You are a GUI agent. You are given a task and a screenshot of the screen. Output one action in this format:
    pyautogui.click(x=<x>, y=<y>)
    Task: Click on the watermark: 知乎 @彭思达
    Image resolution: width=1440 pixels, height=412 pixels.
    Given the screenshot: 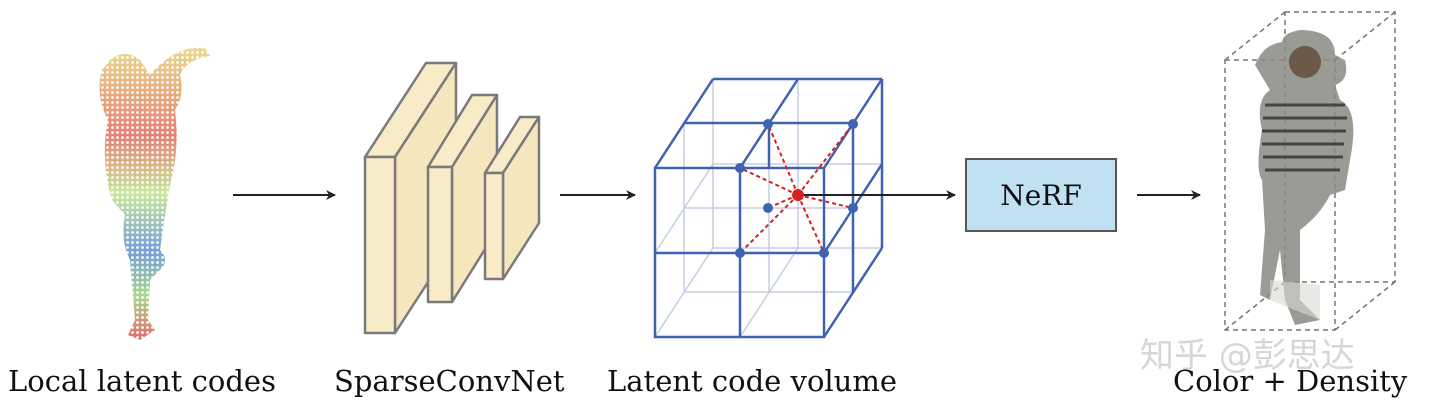 What is the action you would take?
    pyautogui.click(x=1247, y=356)
    